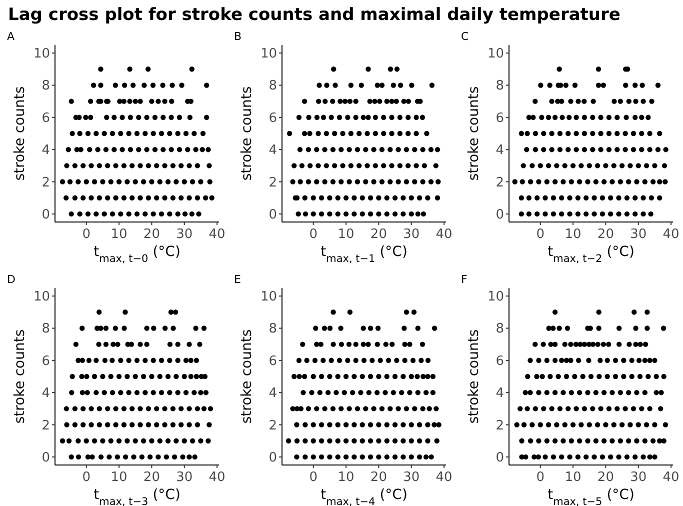 The width and height of the screenshot is (683, 506). I want to click on x-tick-label: 20, so click(605, 234).